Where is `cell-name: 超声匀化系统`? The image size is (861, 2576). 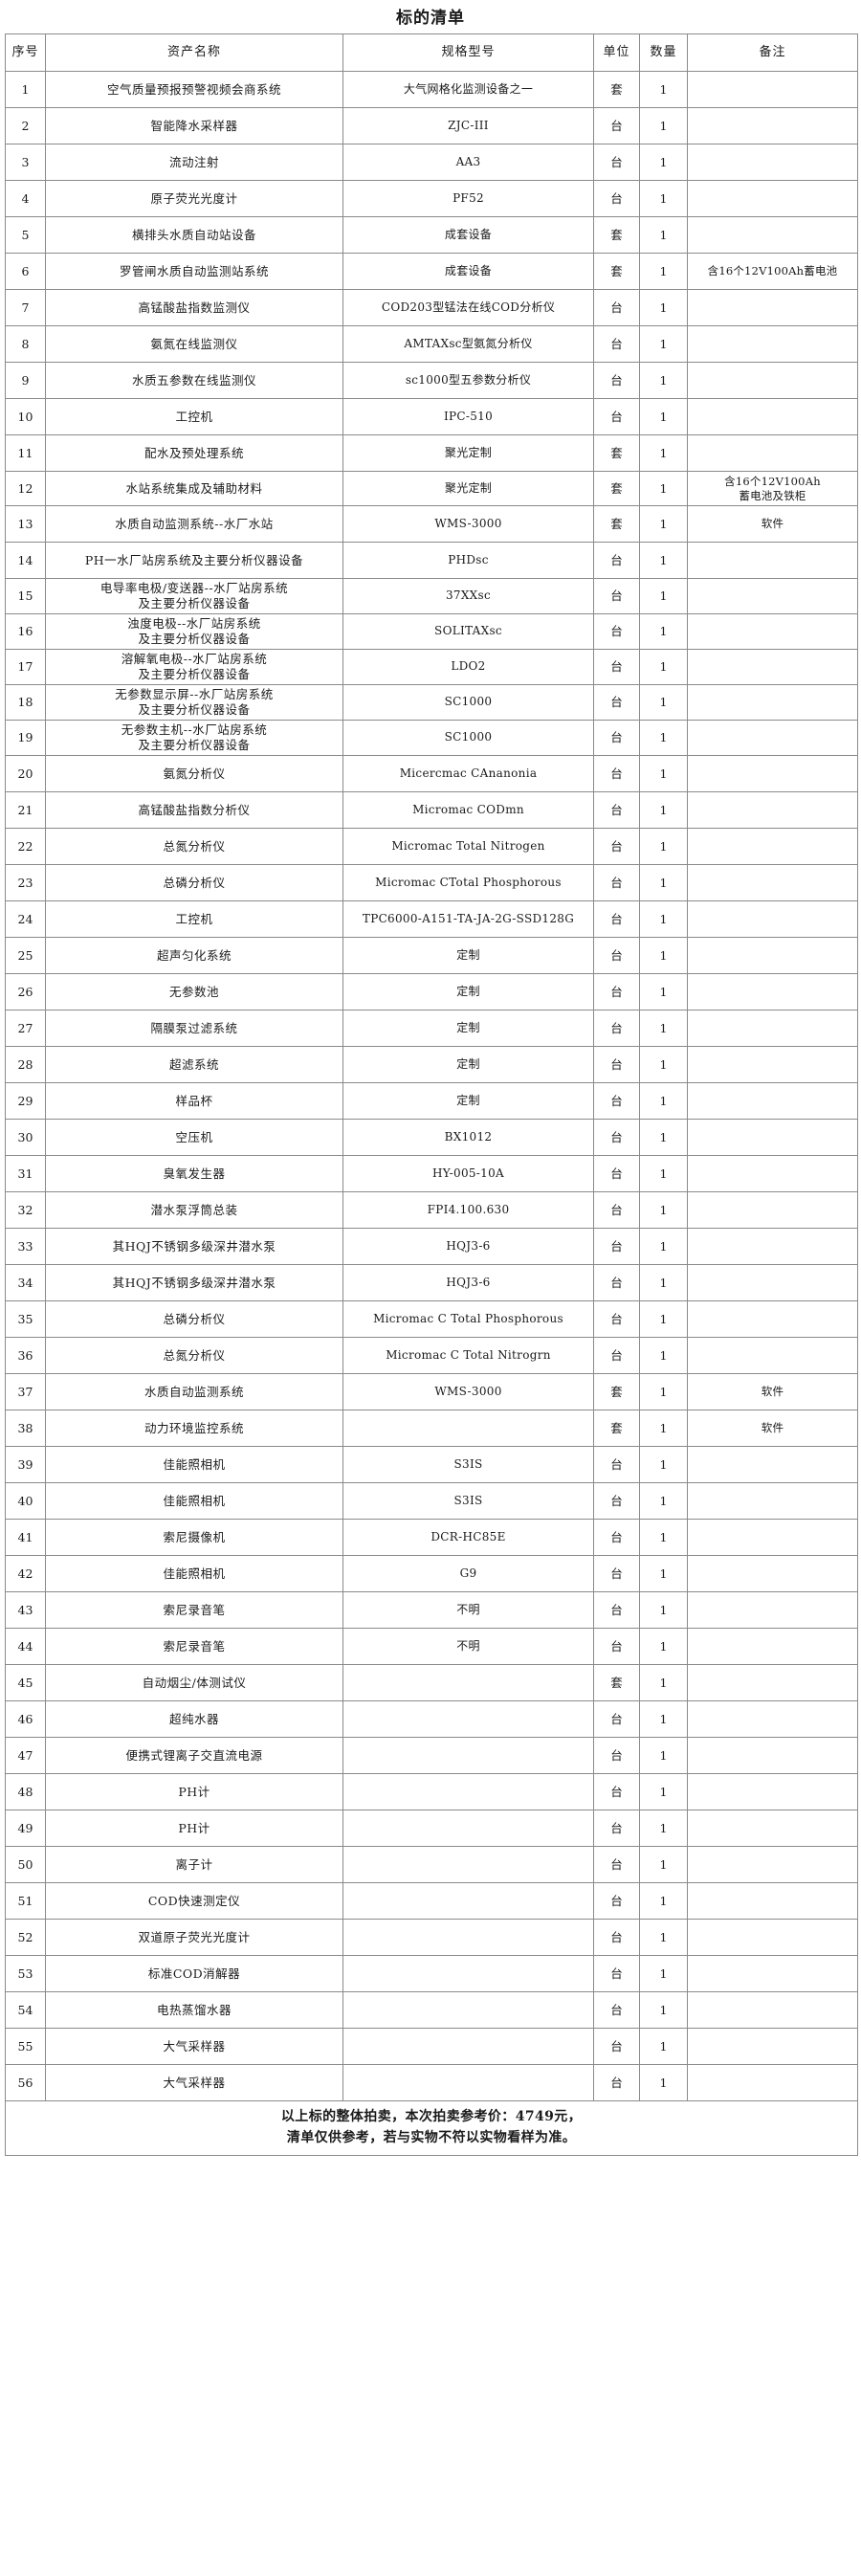 cell-name: 超声匀化系统 is located at coordinates (194, 955).